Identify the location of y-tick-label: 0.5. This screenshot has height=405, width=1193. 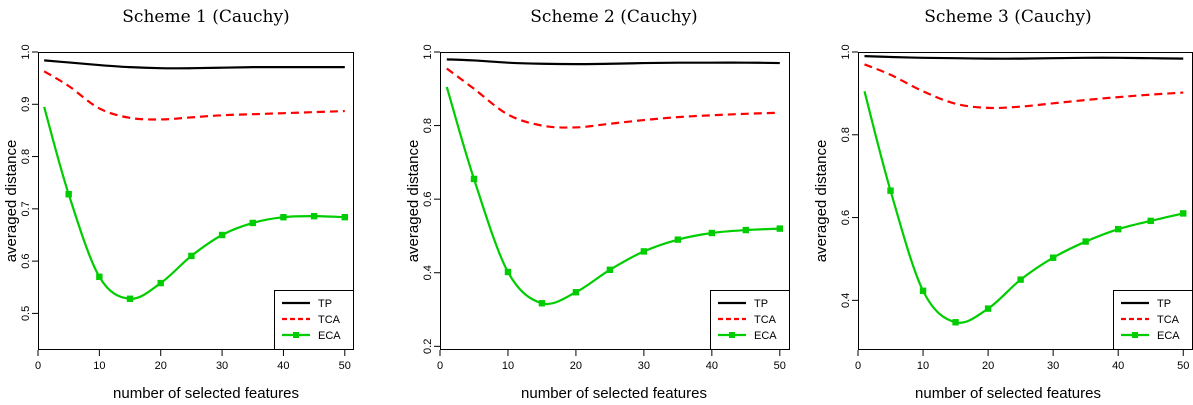
(26, 313).